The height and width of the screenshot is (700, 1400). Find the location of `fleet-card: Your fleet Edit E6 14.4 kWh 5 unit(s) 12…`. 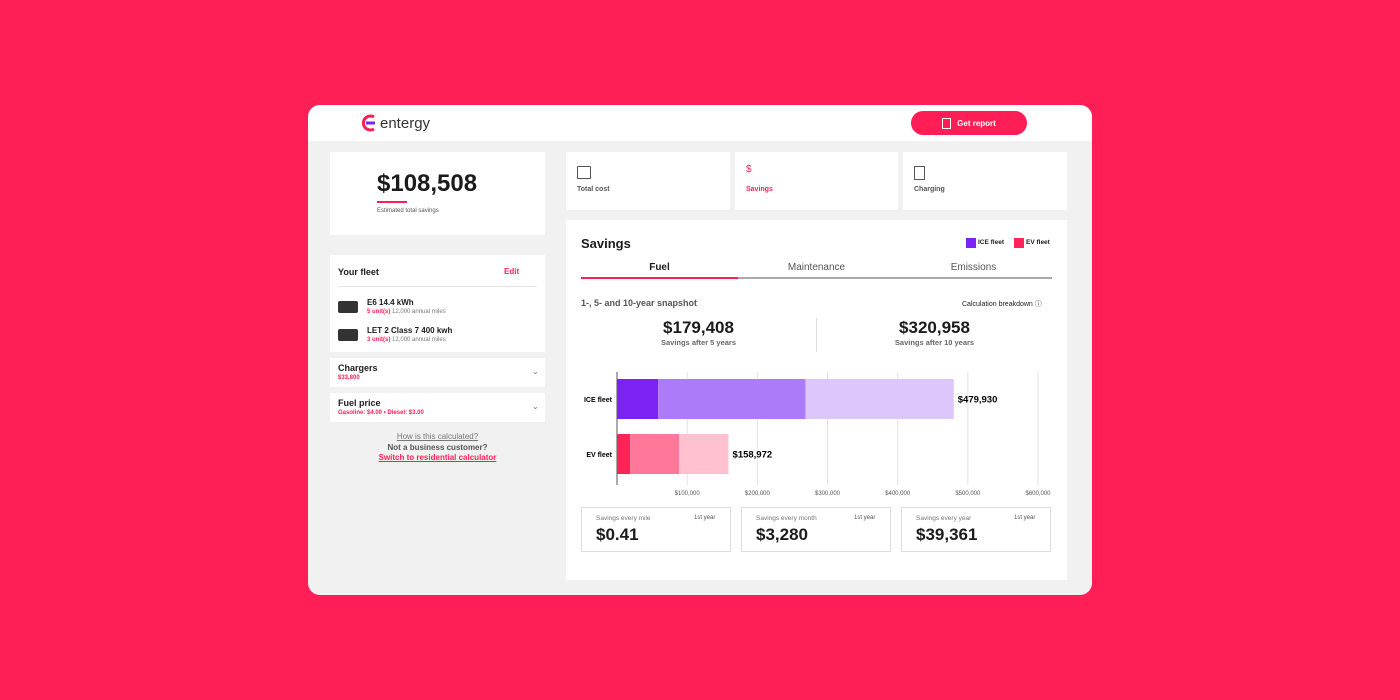

fleet-card: Your fleet Edit E6 14.4 kWh 5 unit(s) 12… is located at coordinates (437, 303).